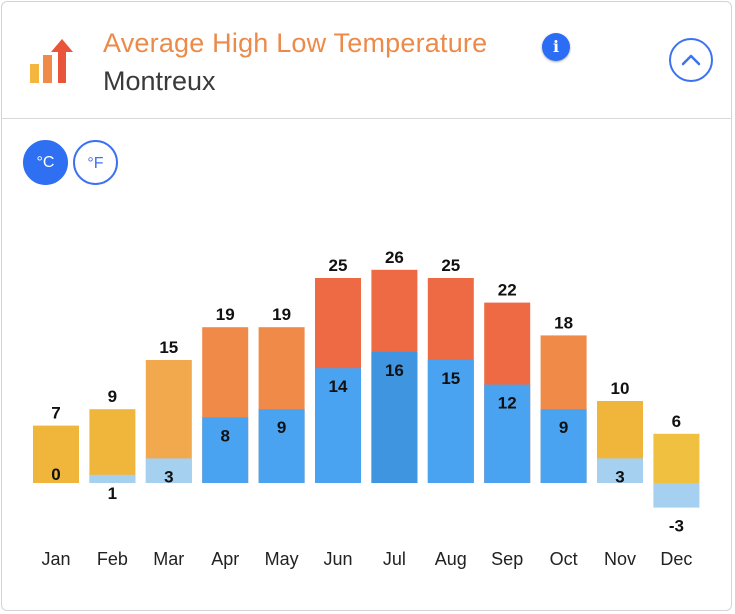 Image resolution: width=735 pixels, height=614 pixels. Describe the element at coordinates (337, 559) in the screenshot. I see `month-label: Jun` at that location.